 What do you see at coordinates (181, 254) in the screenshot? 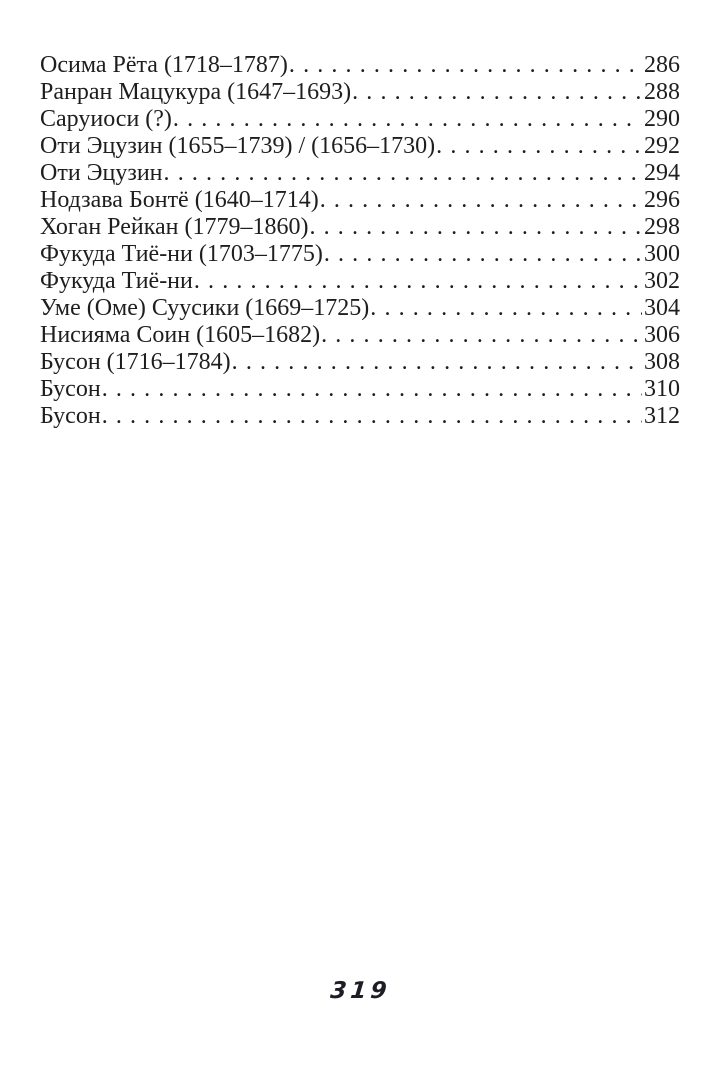
I see `toc-entry-label: Фукуда Тиё-ни (1703–1775)` at bounding box center [181, 254].